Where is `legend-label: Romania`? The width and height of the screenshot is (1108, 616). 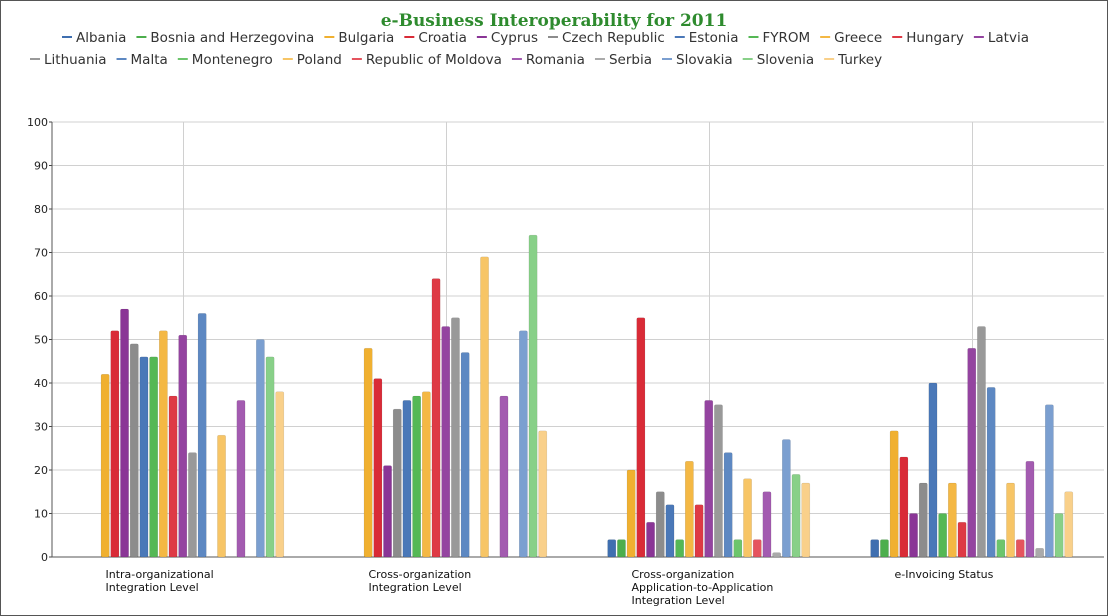 legend-label: Romania is located at coordinates (555, 60).